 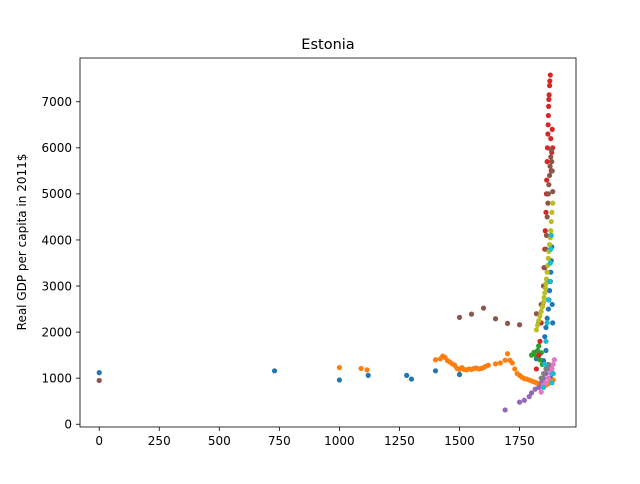 I want to click on y-tick-label: 3000, so click(x=56, y=286).